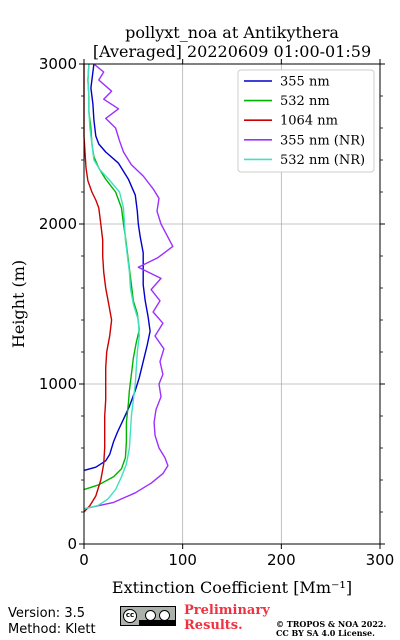 Image resolution: width=400 pixels, height=640 pixels. I want to click on legend-label: 532 nm (NR), so click(322, 160).